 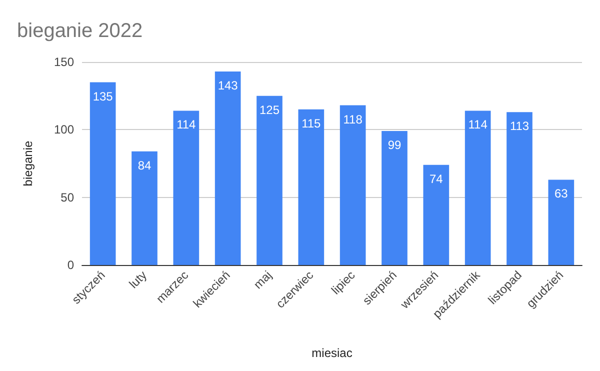 I want to click on y-tick-label: 50, so click(x=67, y=197).